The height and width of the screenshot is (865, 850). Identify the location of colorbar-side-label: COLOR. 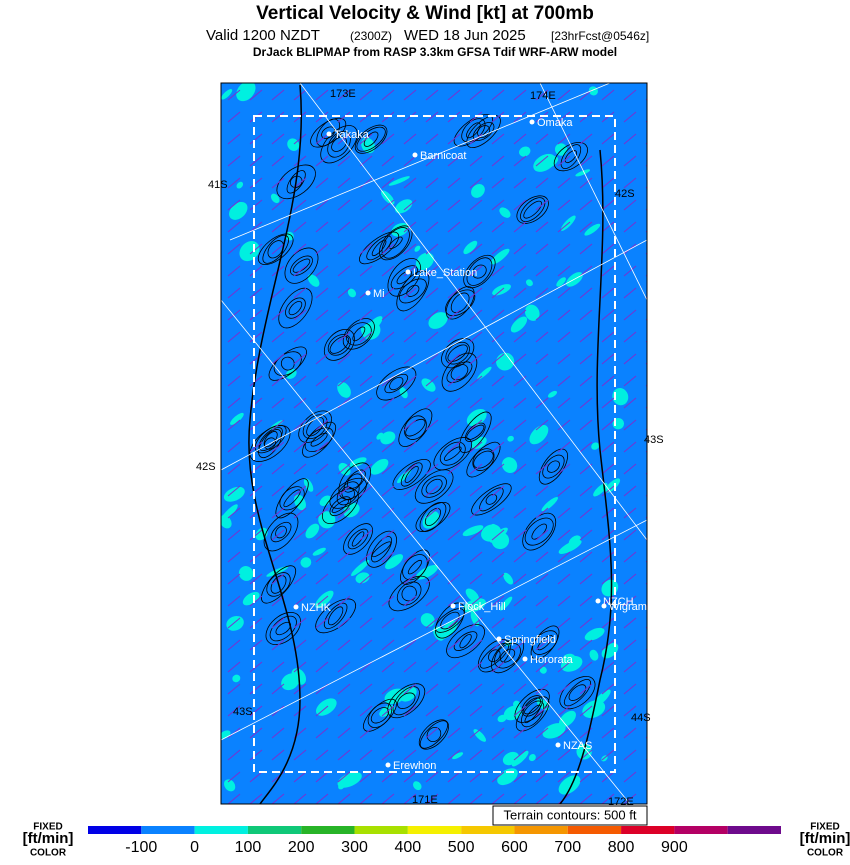
(48, 853).